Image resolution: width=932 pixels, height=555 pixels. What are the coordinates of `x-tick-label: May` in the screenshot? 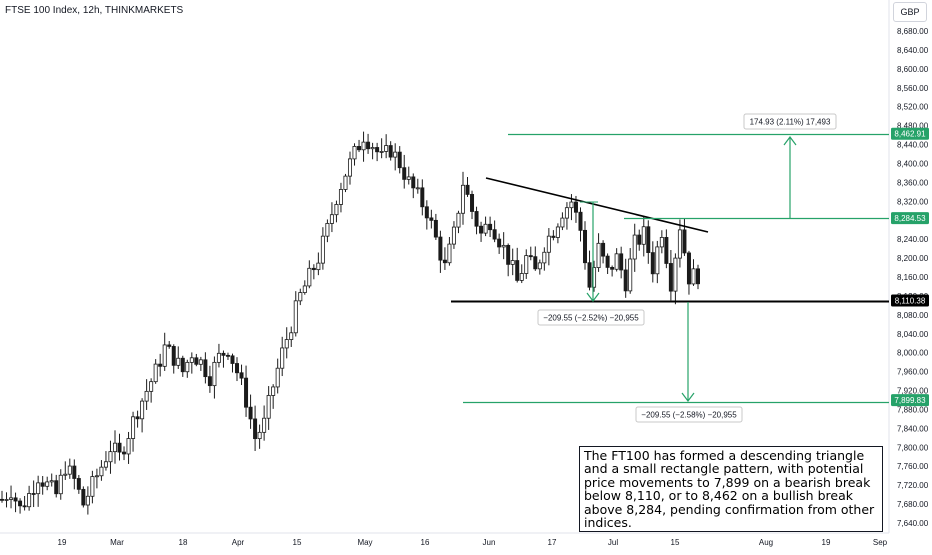 It's located at (364, 542).